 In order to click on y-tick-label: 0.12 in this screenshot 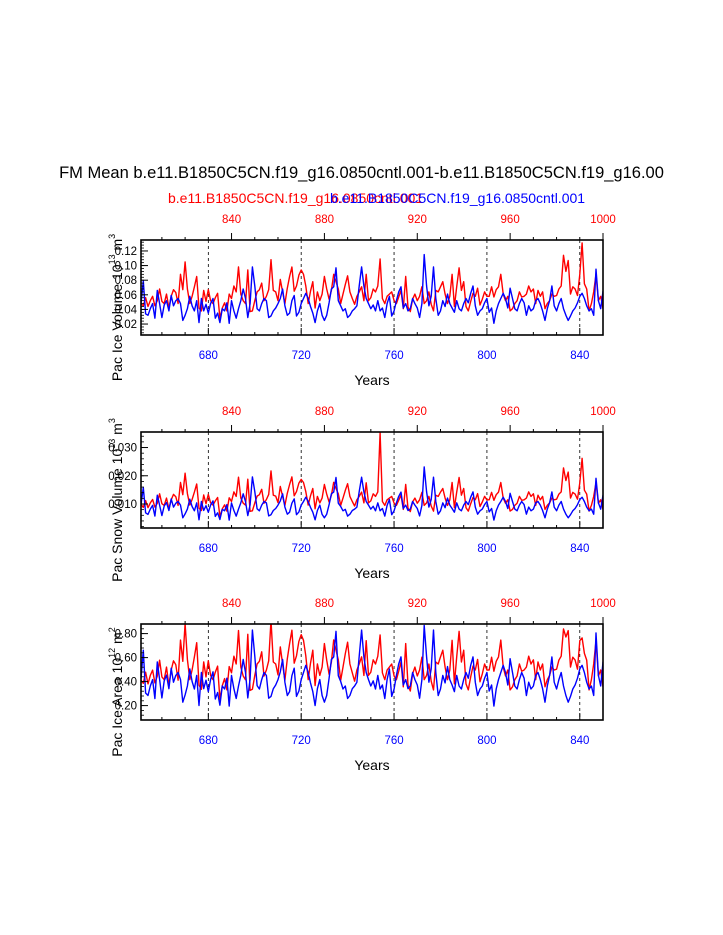, I will do `click(126, 252)`.